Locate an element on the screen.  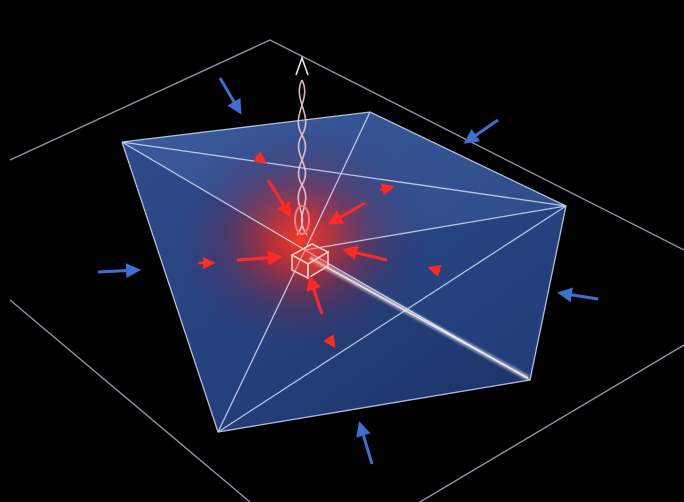
central-cube is located at coordinates (310, 261).